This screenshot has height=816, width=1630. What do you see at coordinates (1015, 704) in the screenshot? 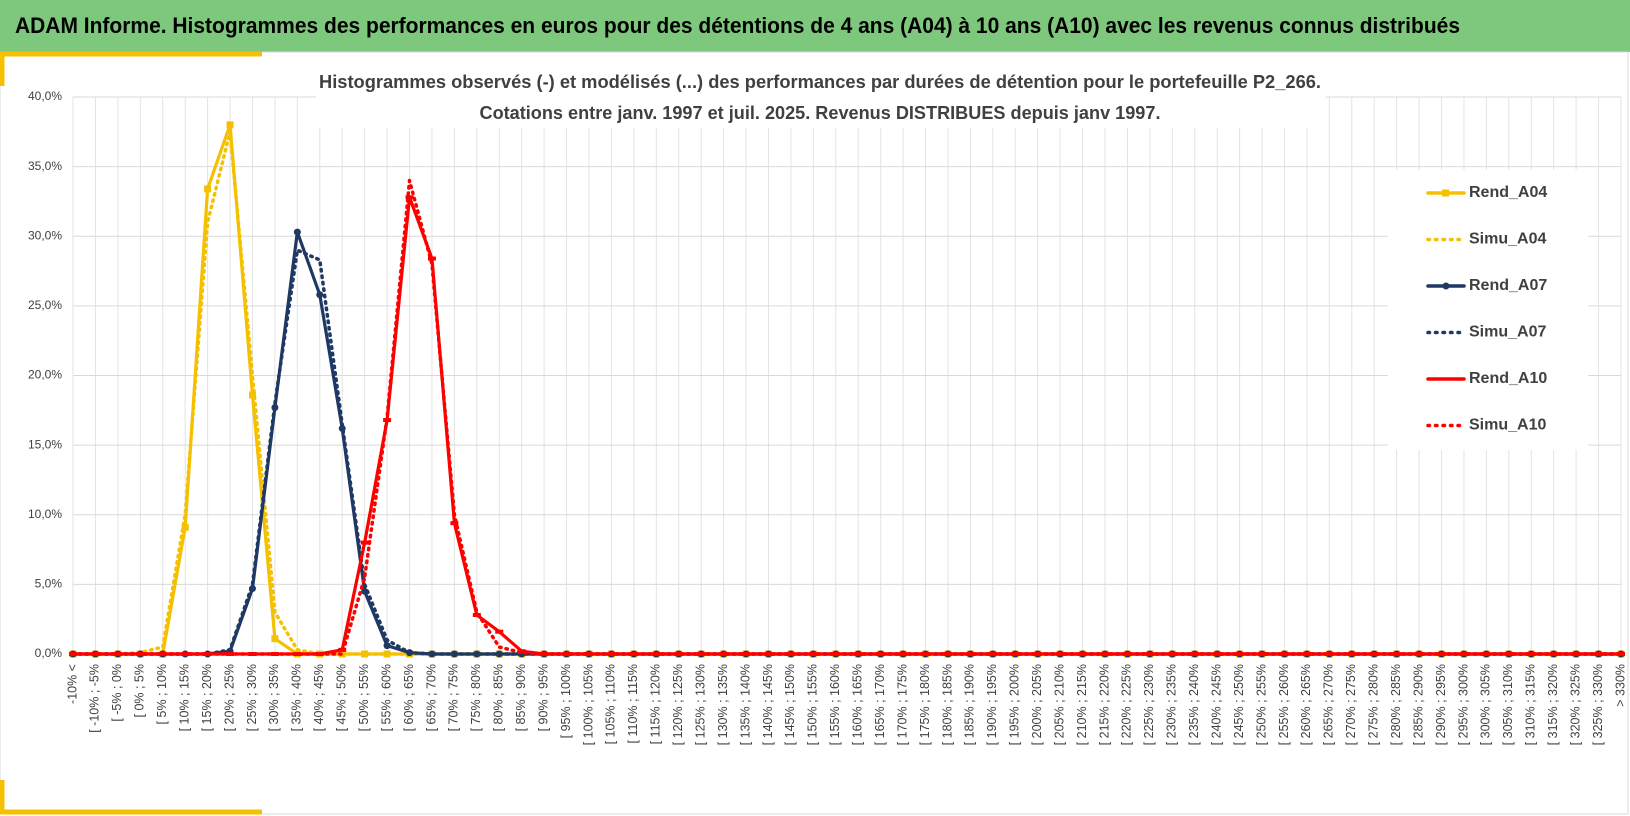
I see `x-tick-label: [ 195% ; 200%` at bounding box center [1015, 704].